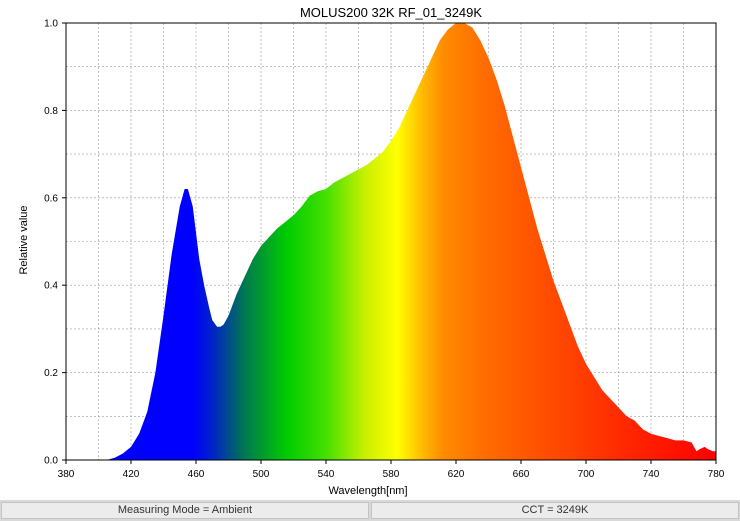  What do you see at coordinates (456, 474) in the screenshot?
I see `x-tick-label: 620` at bounding box center [456, 474].